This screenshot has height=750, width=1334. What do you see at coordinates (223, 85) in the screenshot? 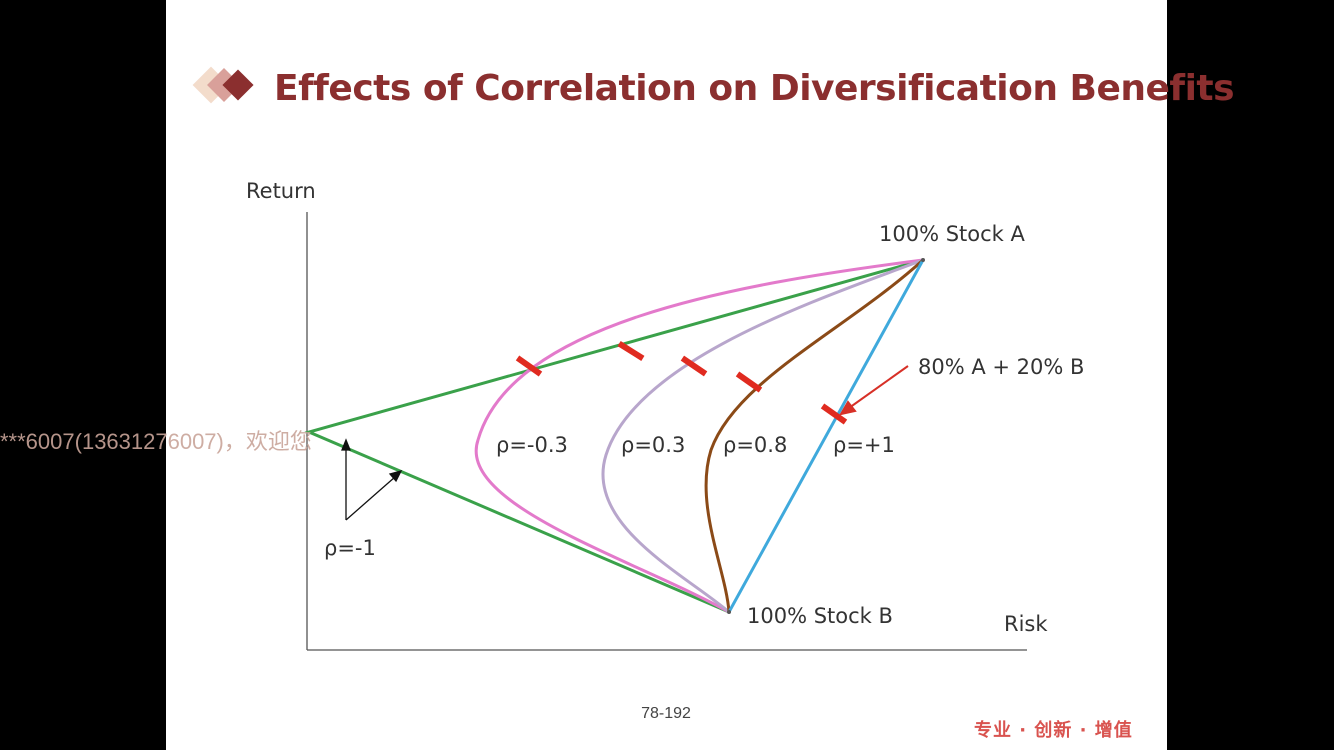
I see `title-diamonds-icon` at bounding box center [223, 85].